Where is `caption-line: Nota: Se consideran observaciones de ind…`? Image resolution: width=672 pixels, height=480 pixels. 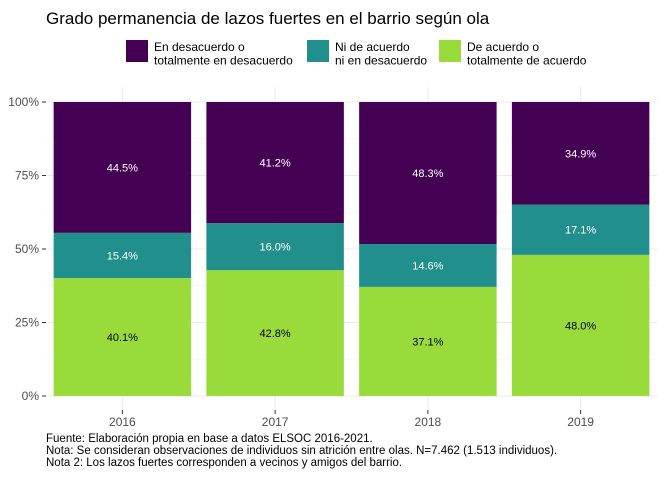
caption-line: Nota: Se consideran observaciones de ind… is located at coordinates (301, 451).